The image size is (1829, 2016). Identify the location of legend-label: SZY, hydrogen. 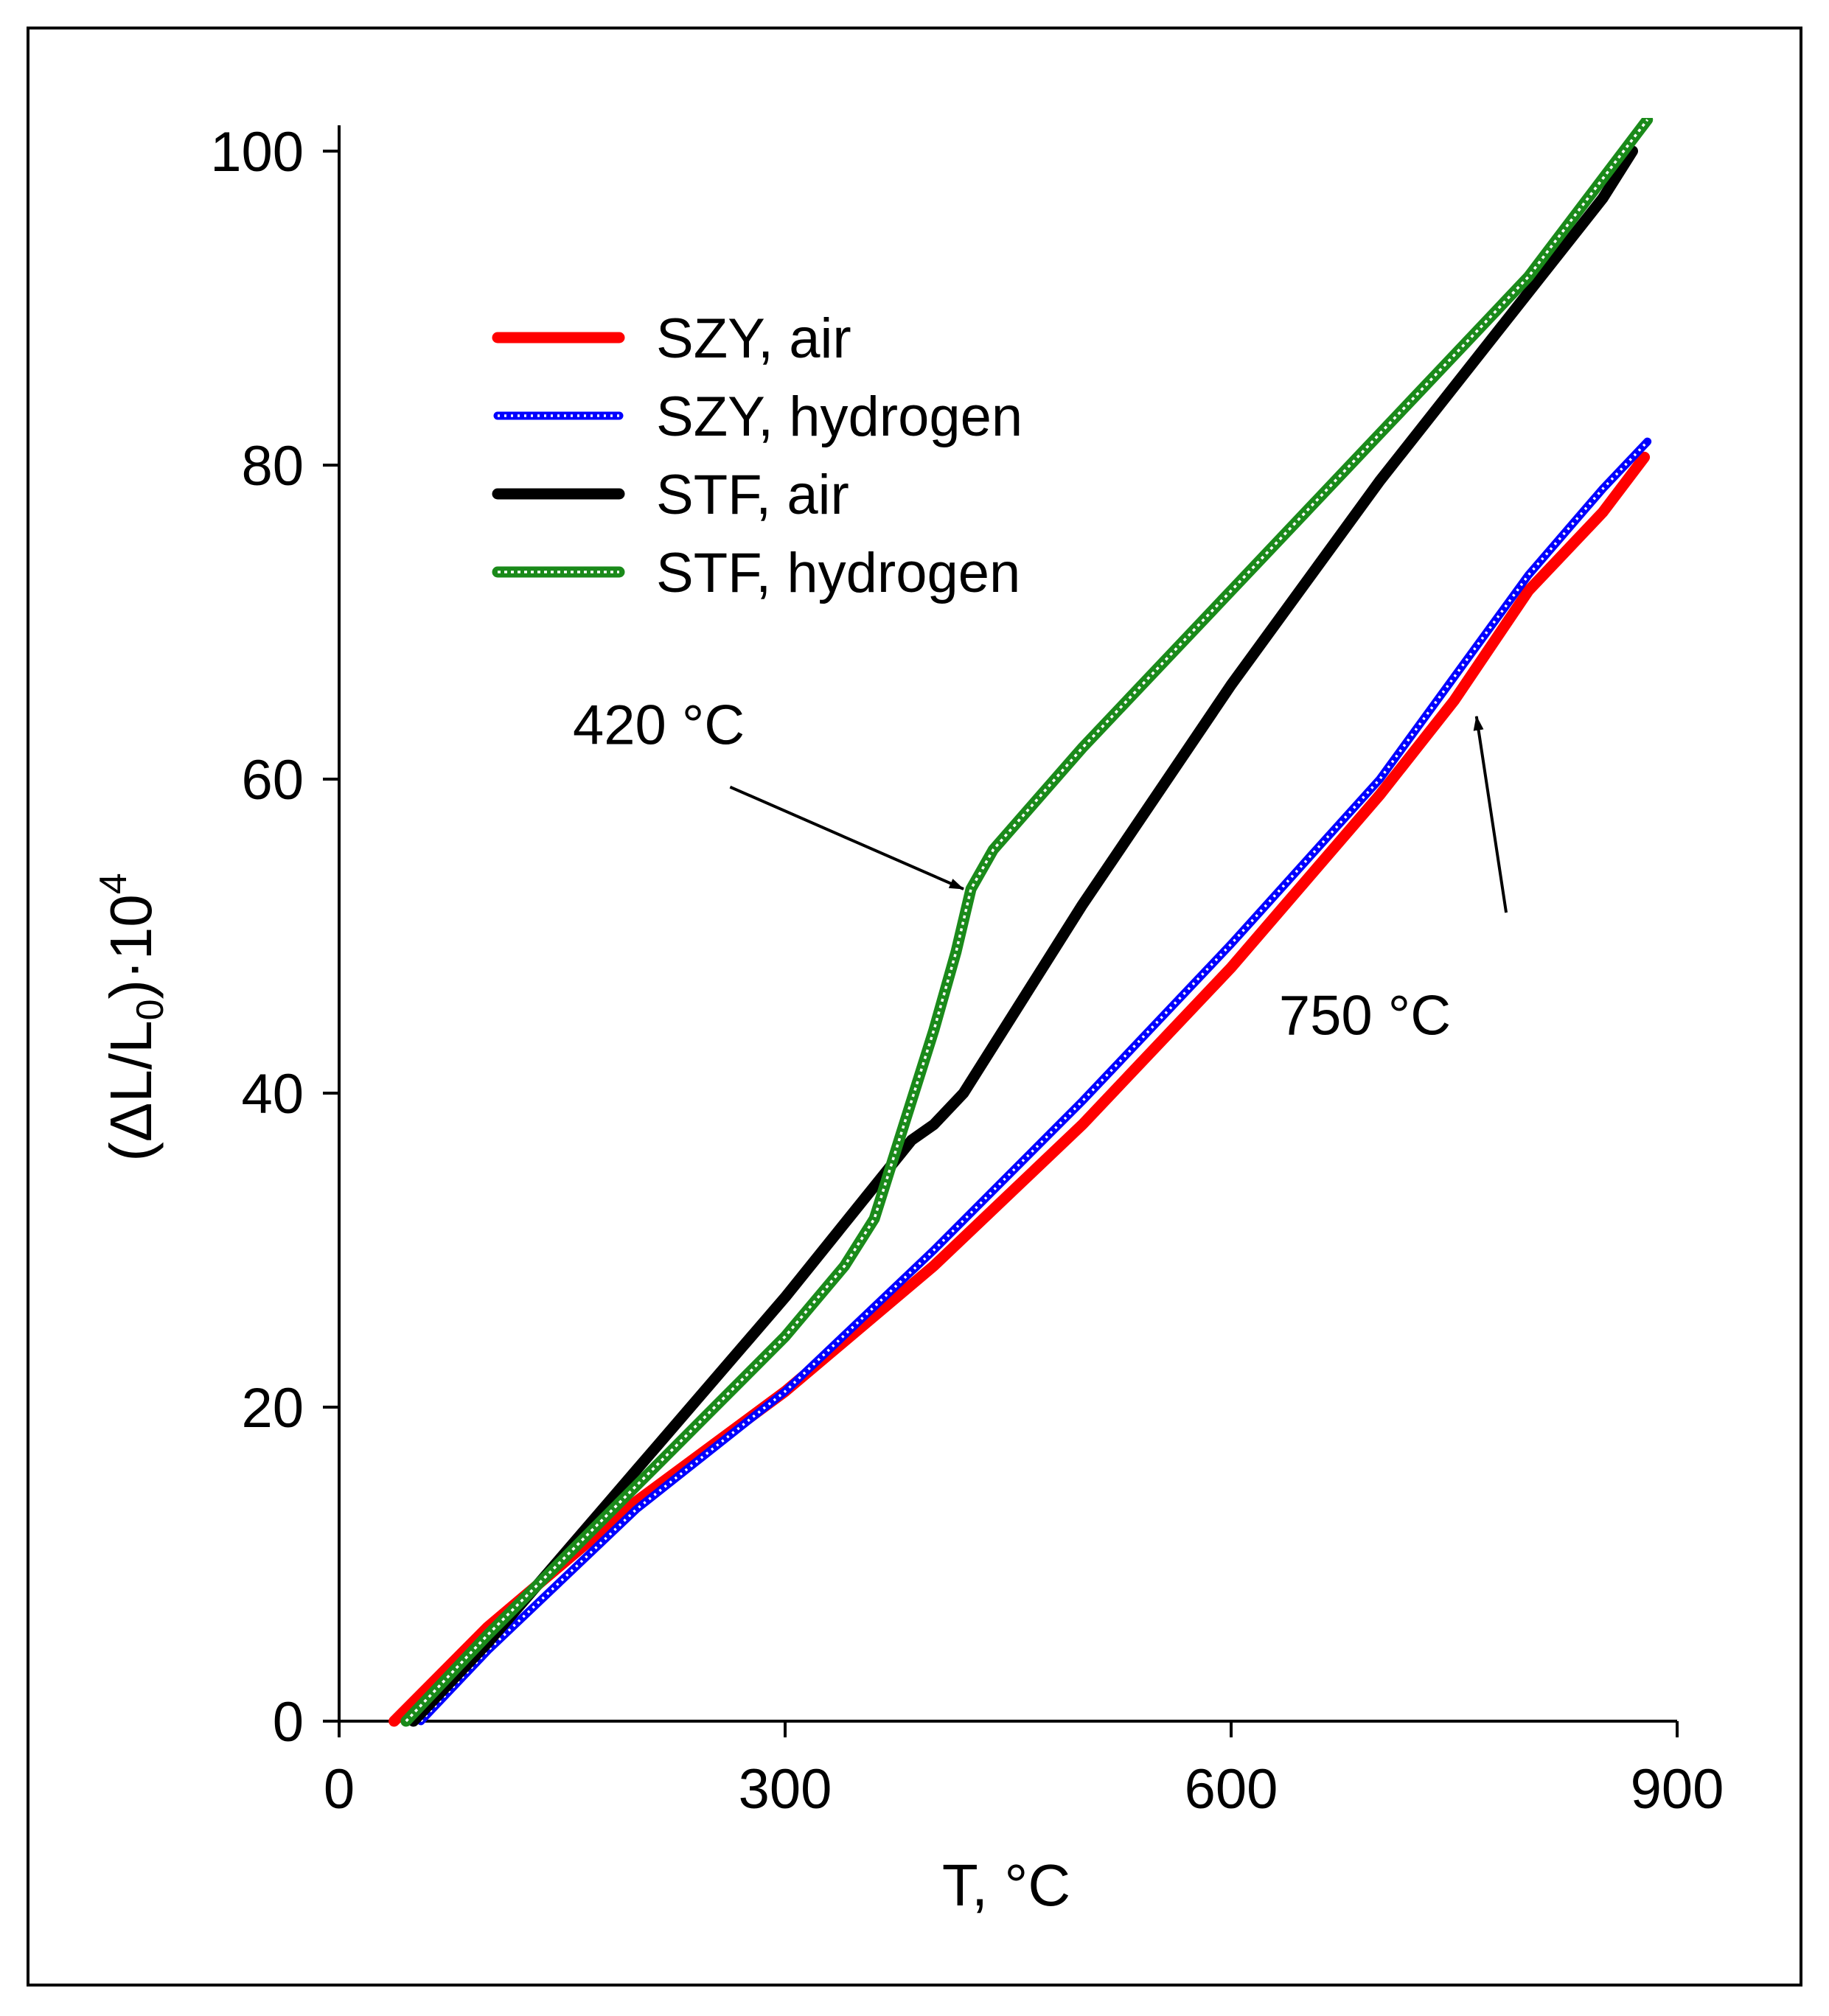
(840, 417).